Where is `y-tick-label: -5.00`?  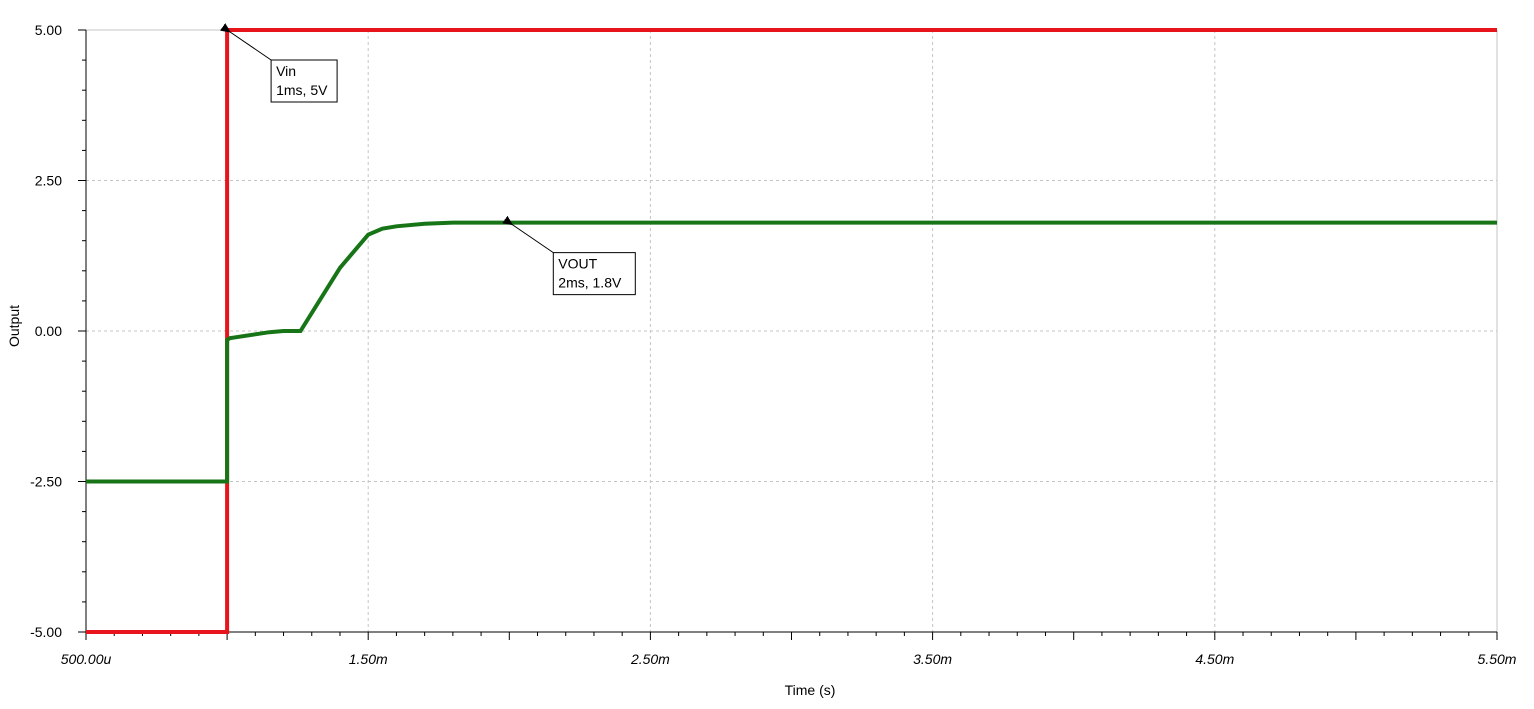
y-tick-label: -5.00 is located at coordinates (46, 632).